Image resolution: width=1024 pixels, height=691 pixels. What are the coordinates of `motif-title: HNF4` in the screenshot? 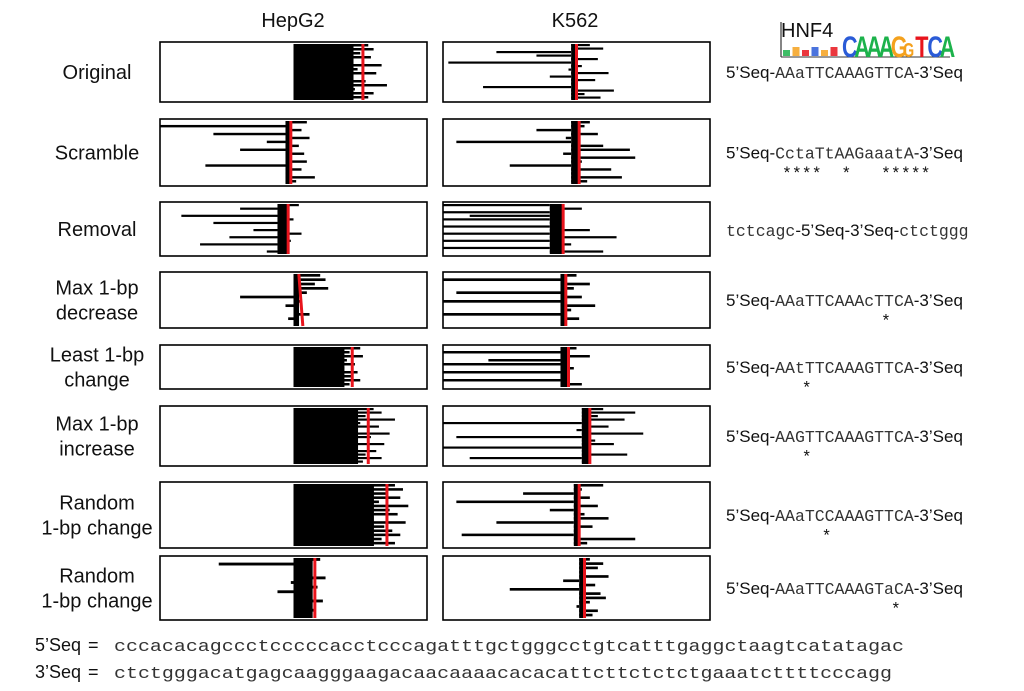 It's located at (807, 31).